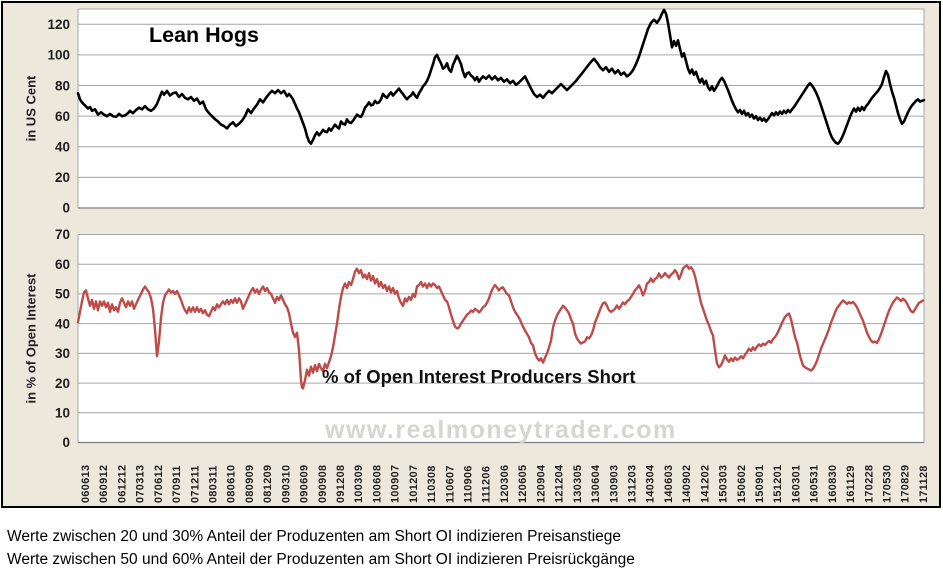 This screenshot has width=943, height=576. I want to click on x-axis-label: 060613, so click(86, 484).